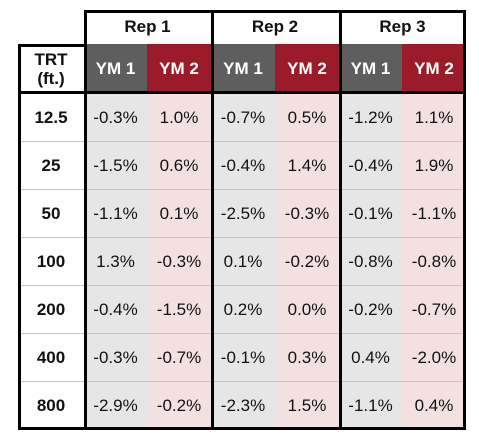 This screenshot has width=479, height=439. I want to click on table-row: 50 -1.1% 0.1% -2.5% -0.3% -0.1% -1.1%, so click(242, 214).